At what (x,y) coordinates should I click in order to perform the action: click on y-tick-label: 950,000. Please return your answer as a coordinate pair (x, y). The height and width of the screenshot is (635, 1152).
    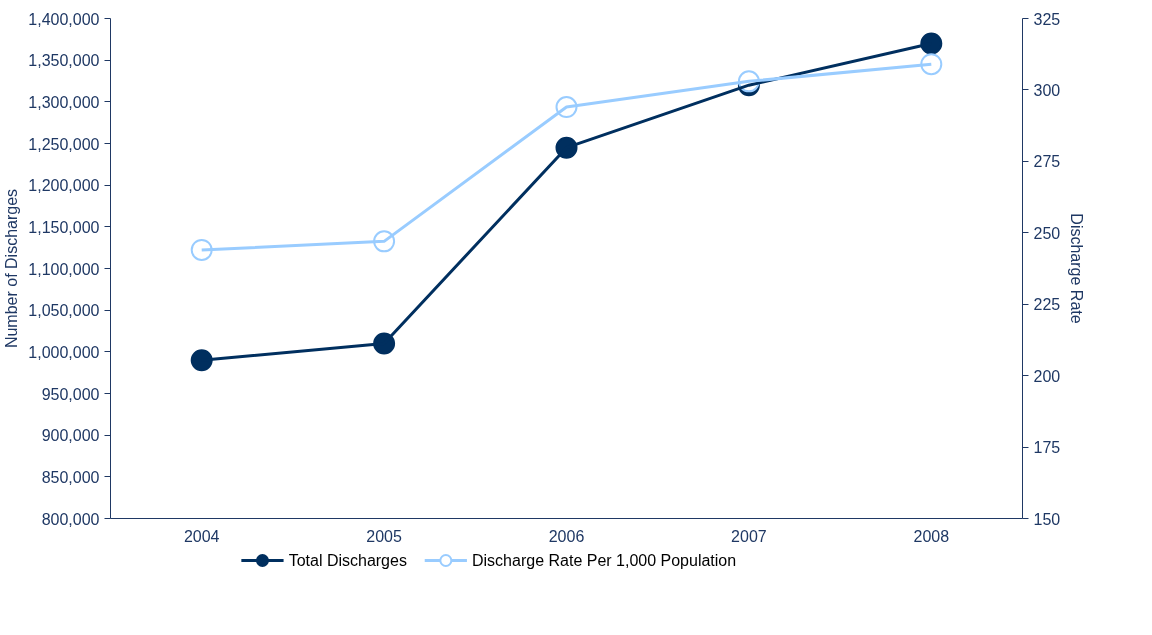
    Looking at the image, I should click on (70, 394).